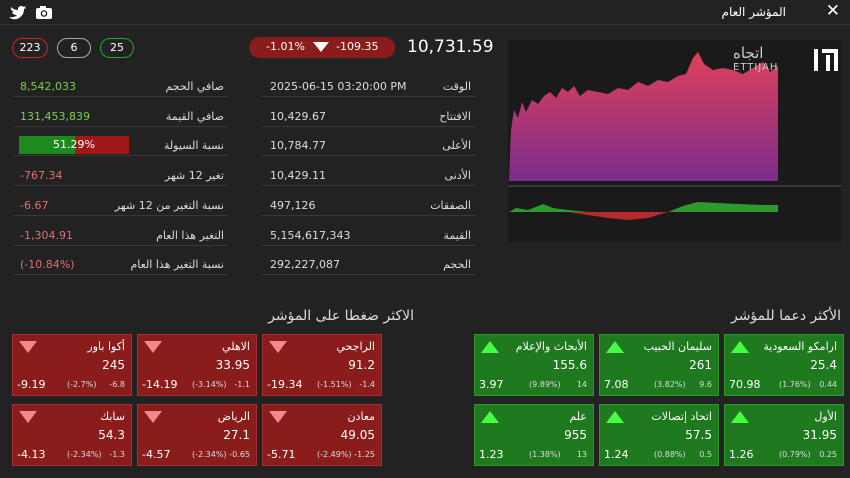 Image resolution: width=850 pixels, height=478 pixels. Describe the element at coordinates (117, 48) in the screenshot. I see `advances-count: 25` at that location.